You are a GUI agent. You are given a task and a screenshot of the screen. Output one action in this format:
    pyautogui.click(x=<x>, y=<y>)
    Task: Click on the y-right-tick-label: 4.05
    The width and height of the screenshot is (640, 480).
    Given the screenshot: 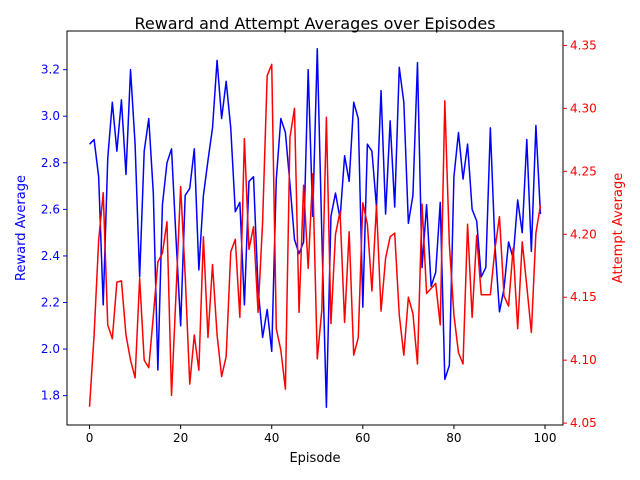 What is the action you would take?
    pyautogui.click(x=583, y=423)
    